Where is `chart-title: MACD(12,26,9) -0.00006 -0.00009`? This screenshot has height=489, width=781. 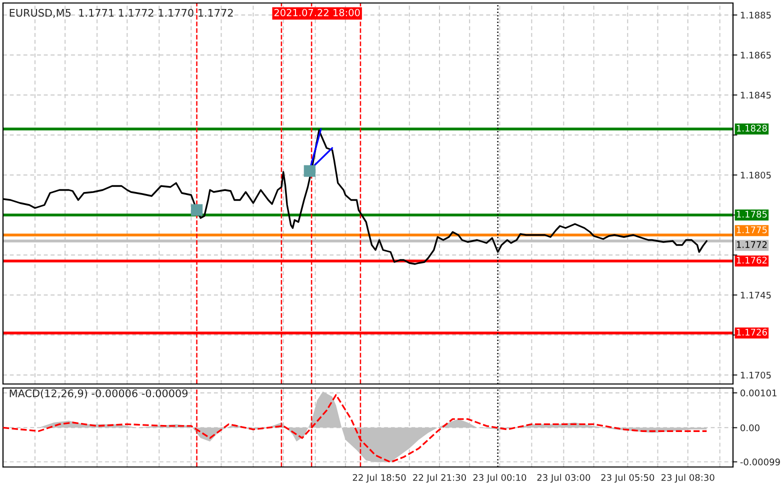 chart-title: MACD(12,26,9) -0.00006 -0.00009 is located at coordinates (99, 393).